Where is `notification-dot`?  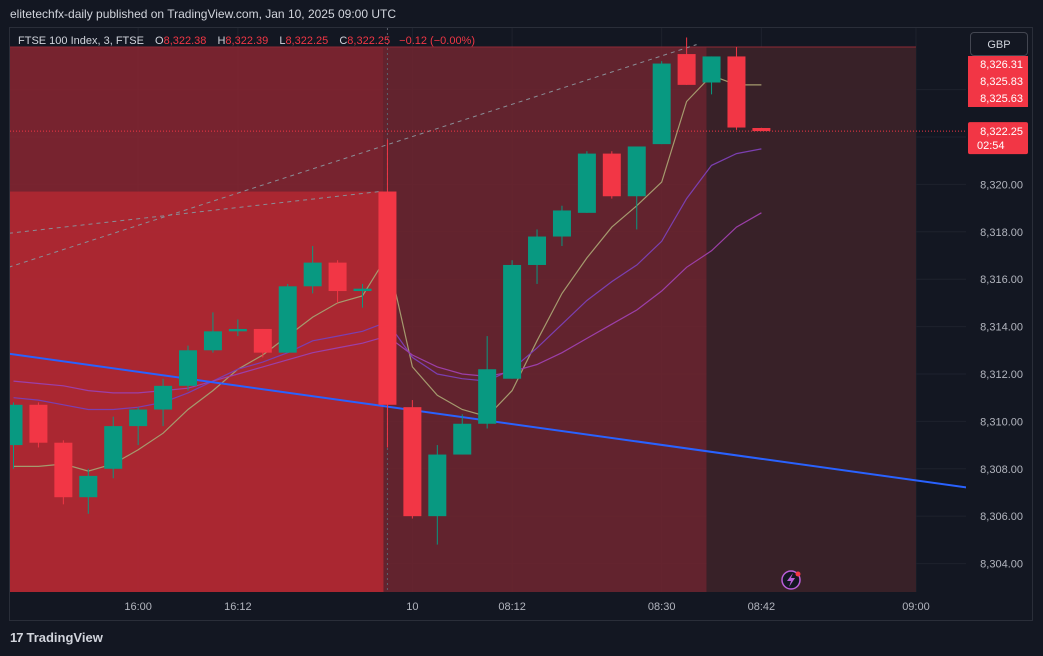 notification-dot is located at coordinates (798, 574).